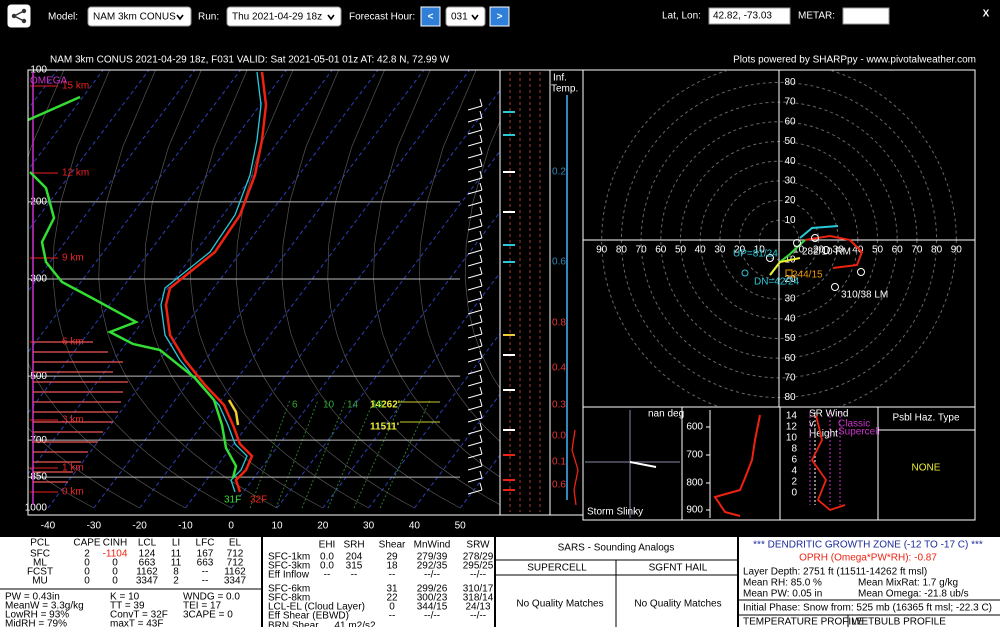 This screenshot has height=627, width=1000. What do you see at coordinates (331, 17) in the screenshot?
I see `select-chevron` at bounding box center [331, 17].